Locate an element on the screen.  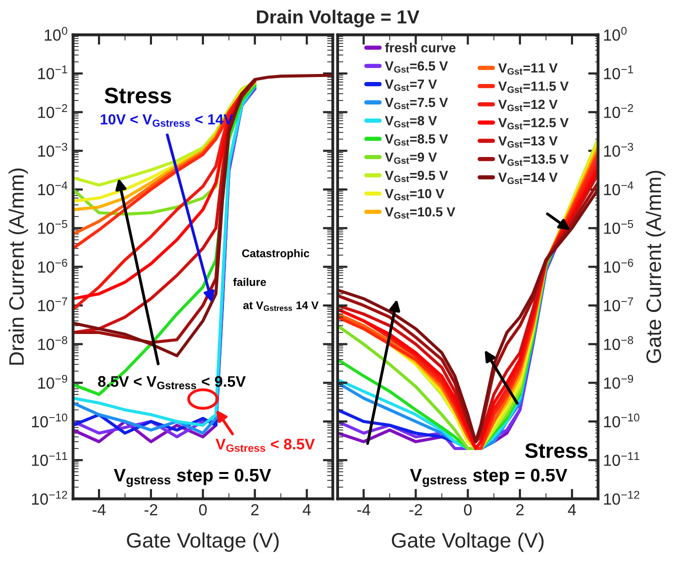
legend-label: V$_{Gst}$=10 V is located at coordinates (414, 194).